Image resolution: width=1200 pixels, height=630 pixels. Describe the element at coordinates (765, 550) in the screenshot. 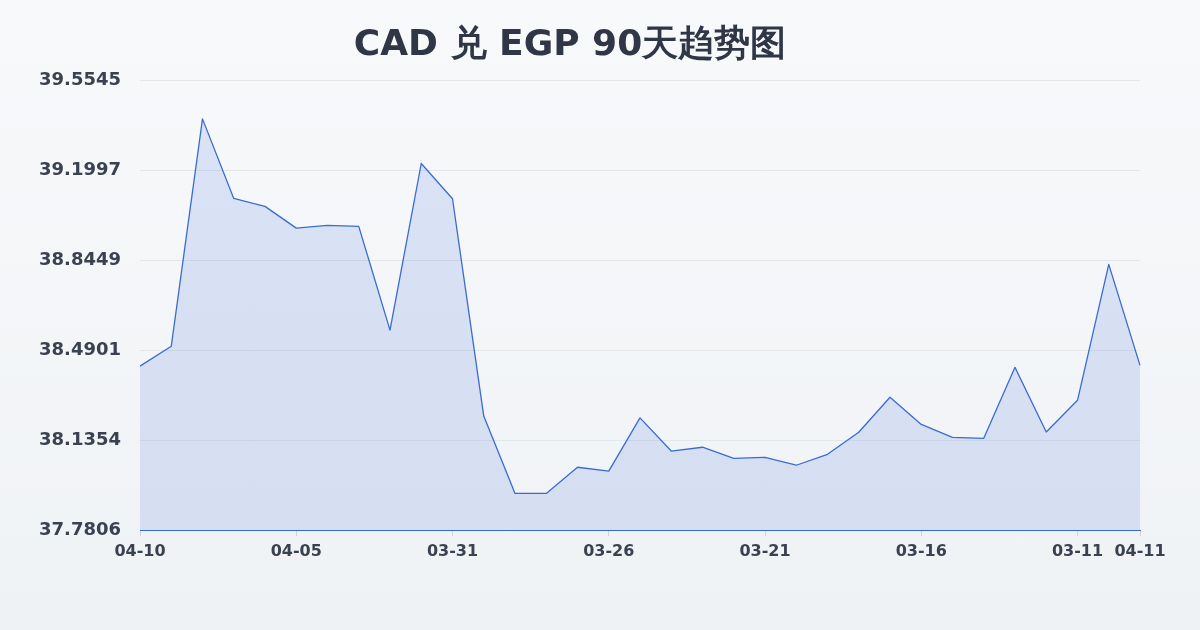

I see `x-tick-label: 03-21` at that location.